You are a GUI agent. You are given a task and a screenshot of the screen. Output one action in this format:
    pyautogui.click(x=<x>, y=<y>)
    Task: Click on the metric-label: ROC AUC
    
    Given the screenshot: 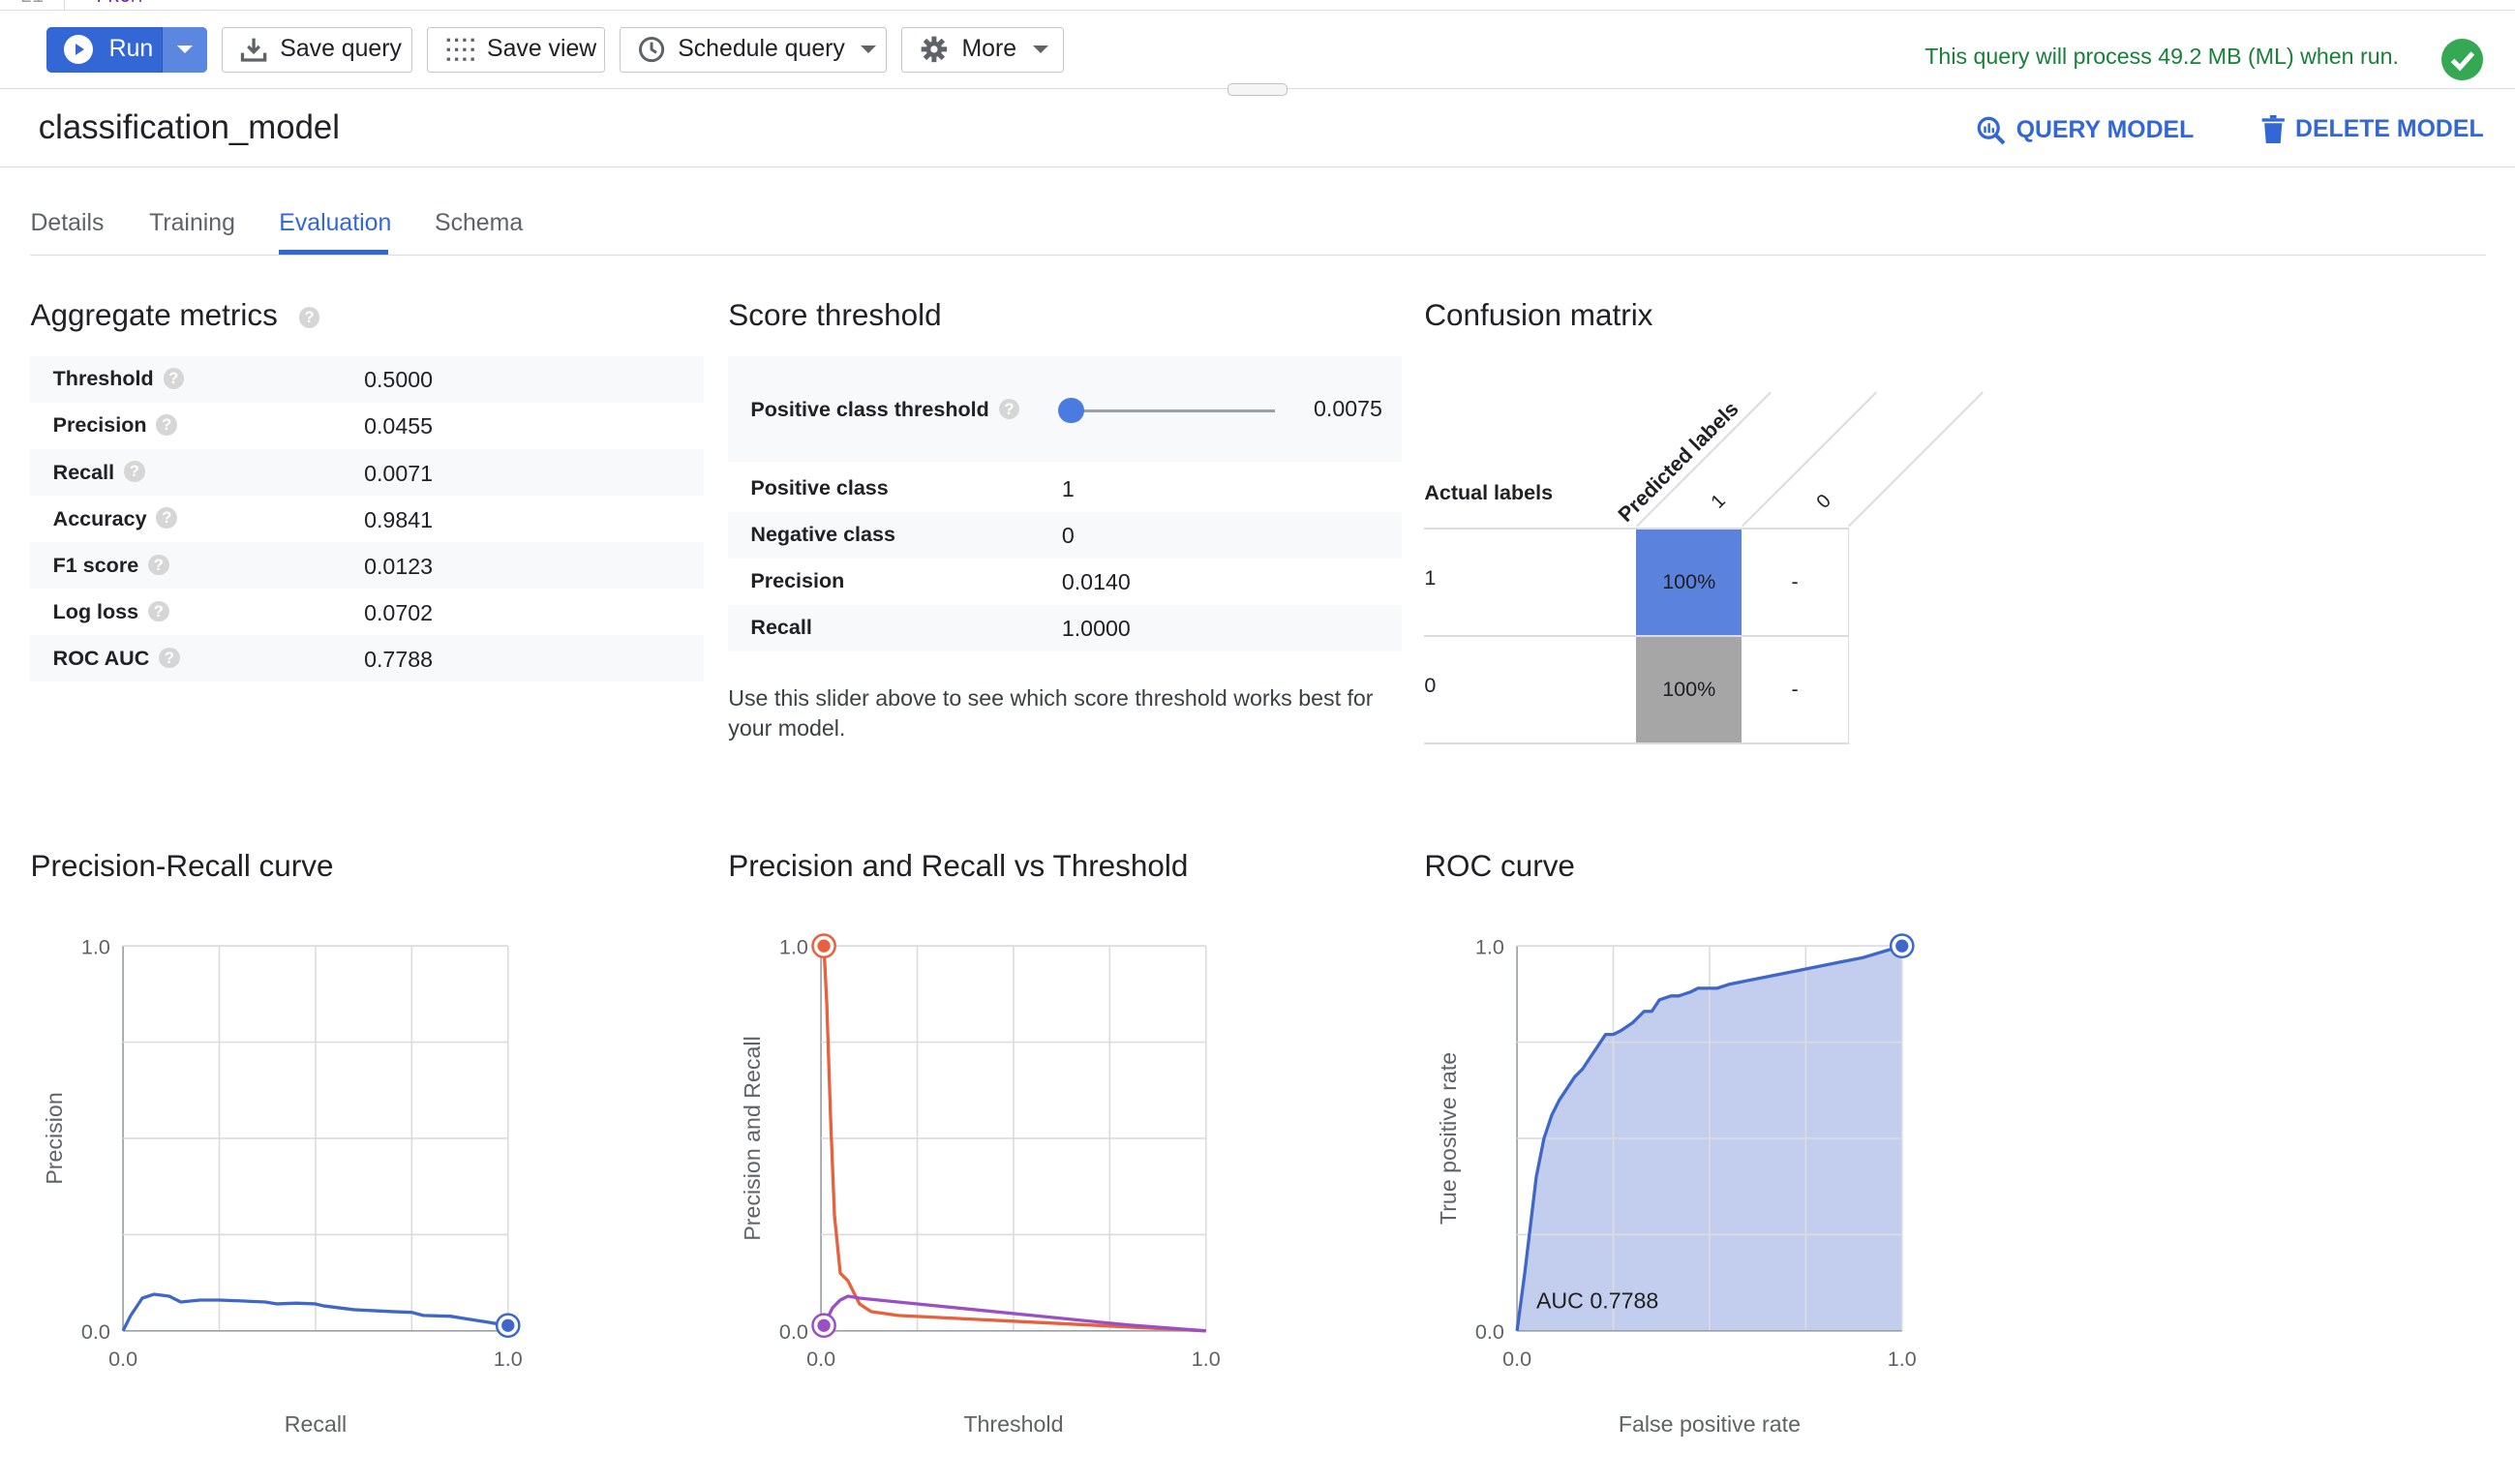 What is the action you would take?
    pyautogui.click(x=101, y=658)
    